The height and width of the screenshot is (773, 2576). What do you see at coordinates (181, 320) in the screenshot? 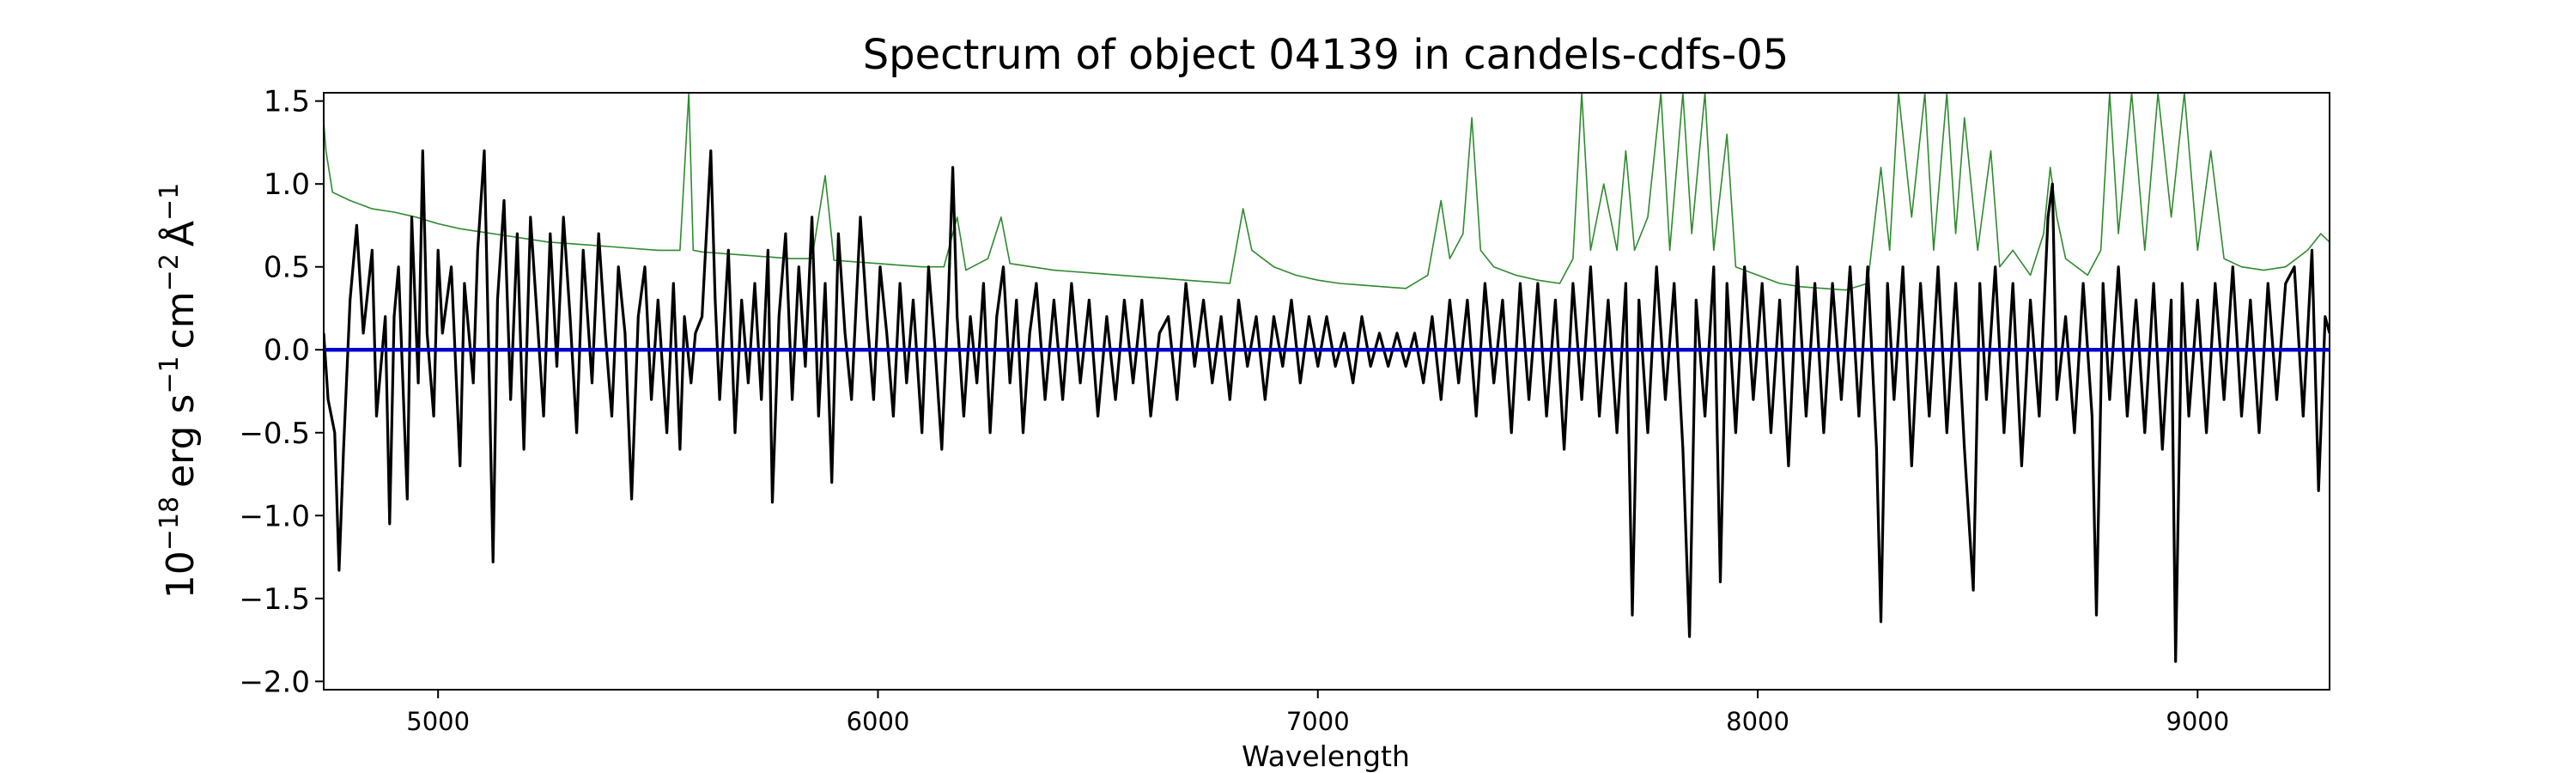
I see `y-label-unit-cm: cm` at bounding box center [181, 320].